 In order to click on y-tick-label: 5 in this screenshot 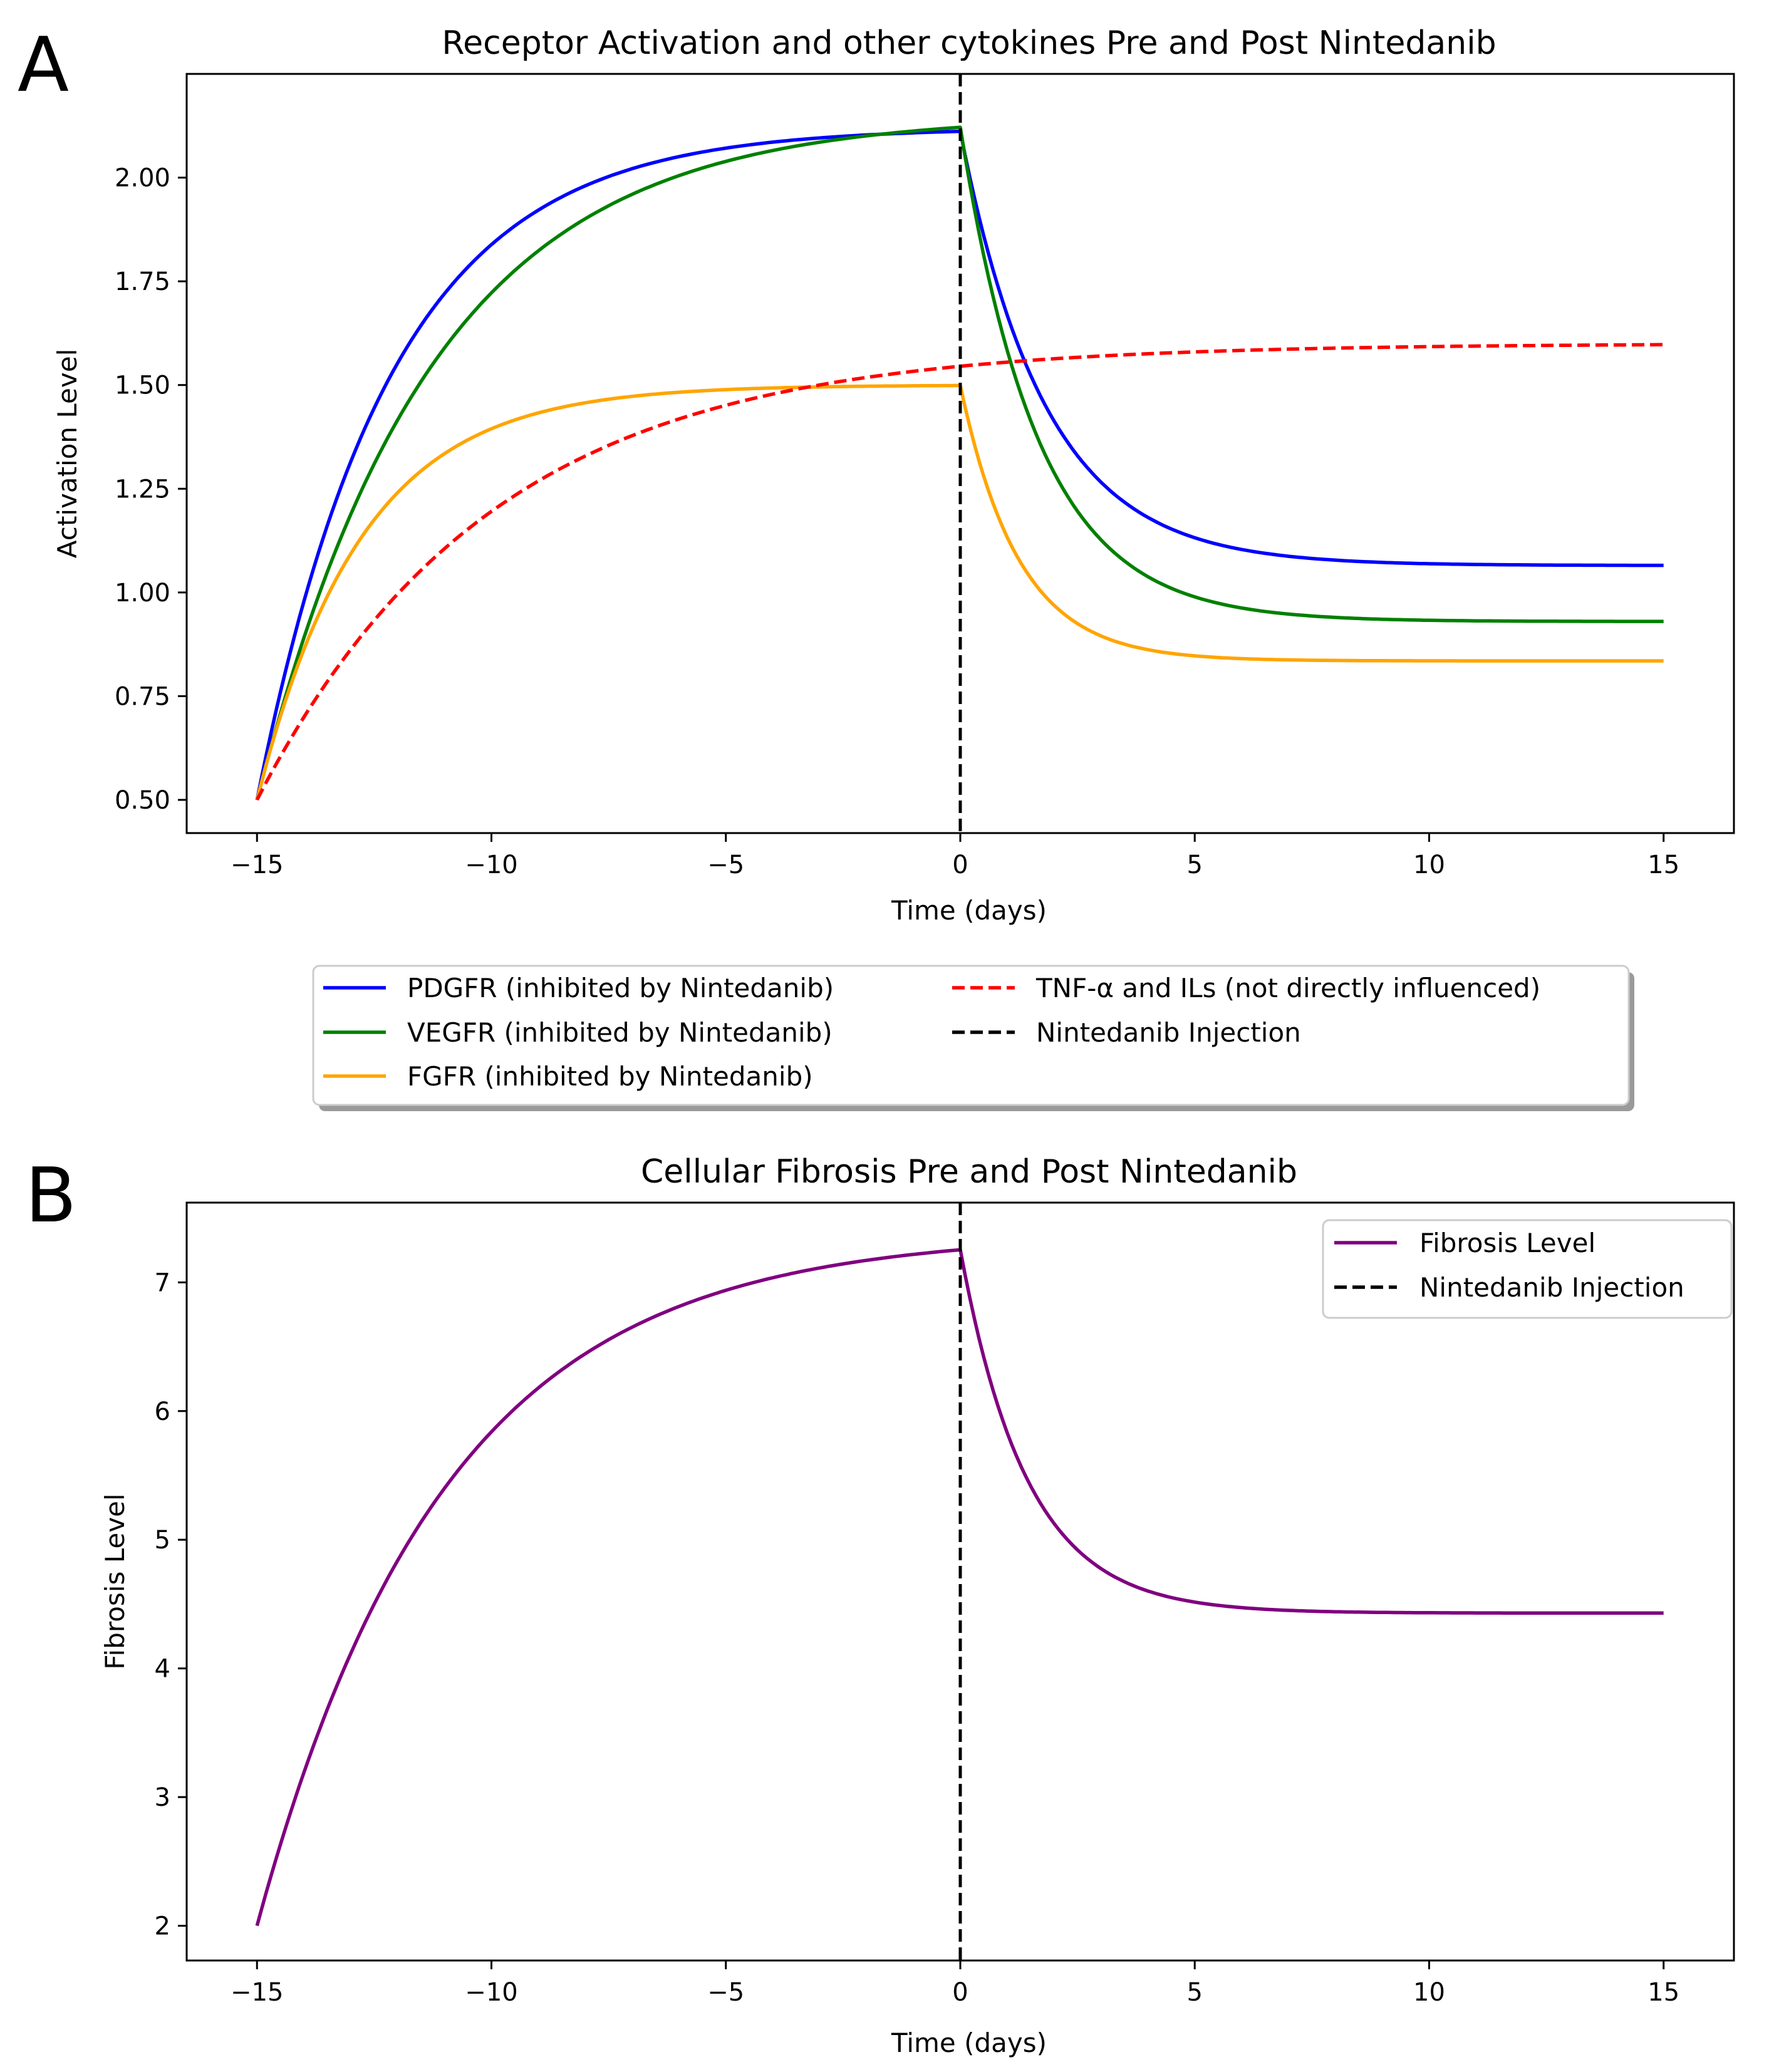, I will do `click(162, 1540)`.